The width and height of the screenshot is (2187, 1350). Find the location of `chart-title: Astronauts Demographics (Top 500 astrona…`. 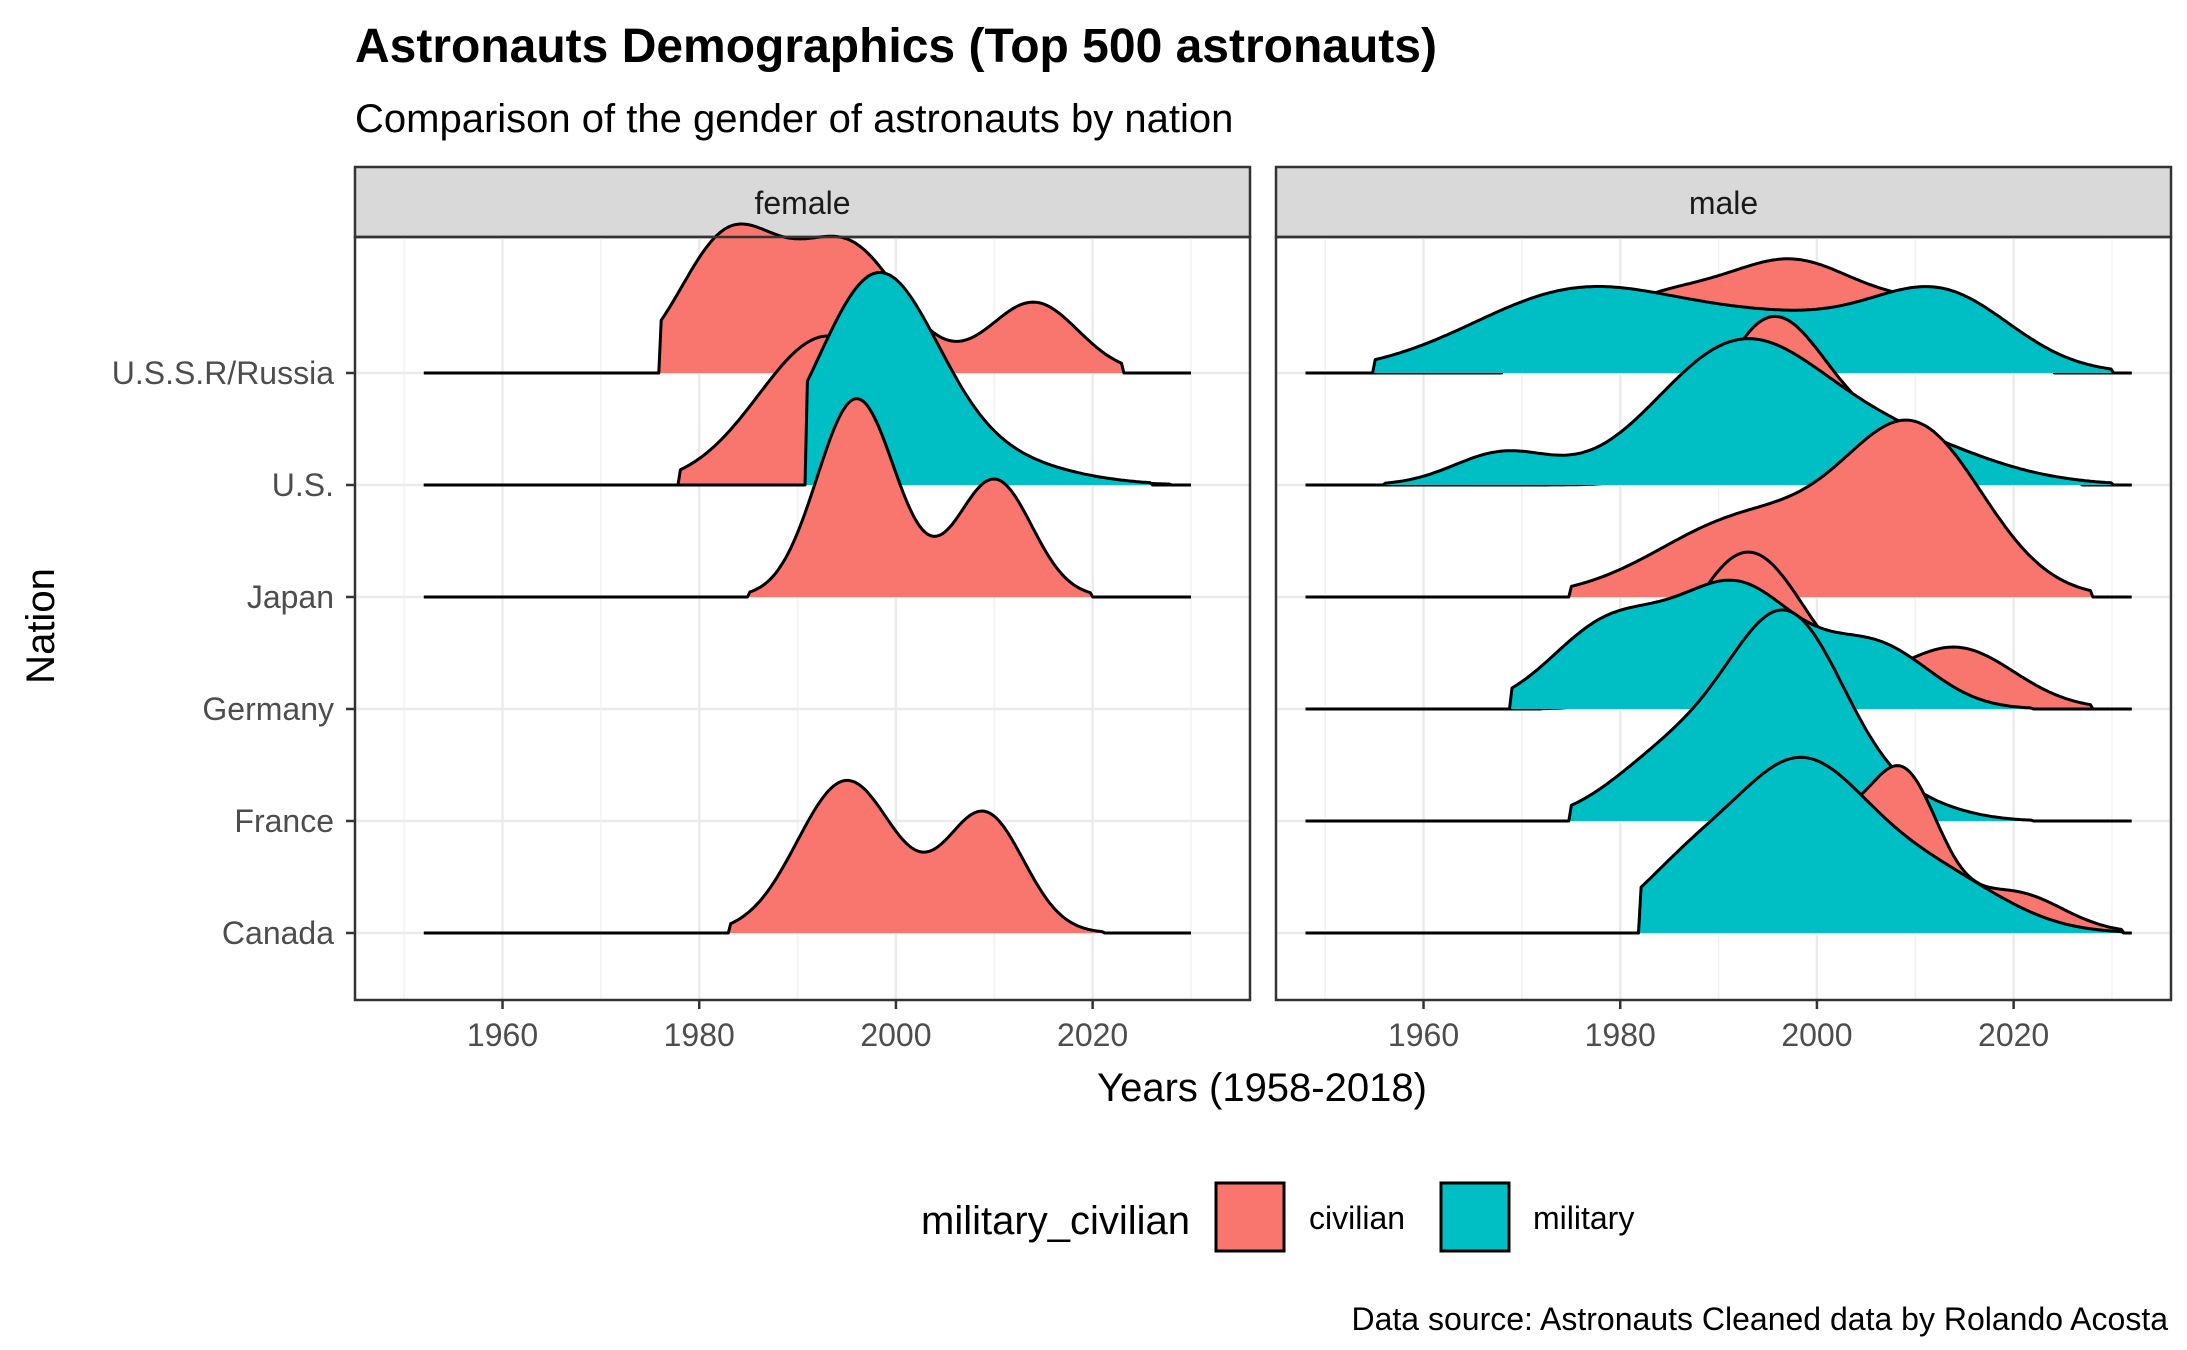

chart-title: Astronauts Demographics (Top 500 astrona… is located at coordinates (896, 46).